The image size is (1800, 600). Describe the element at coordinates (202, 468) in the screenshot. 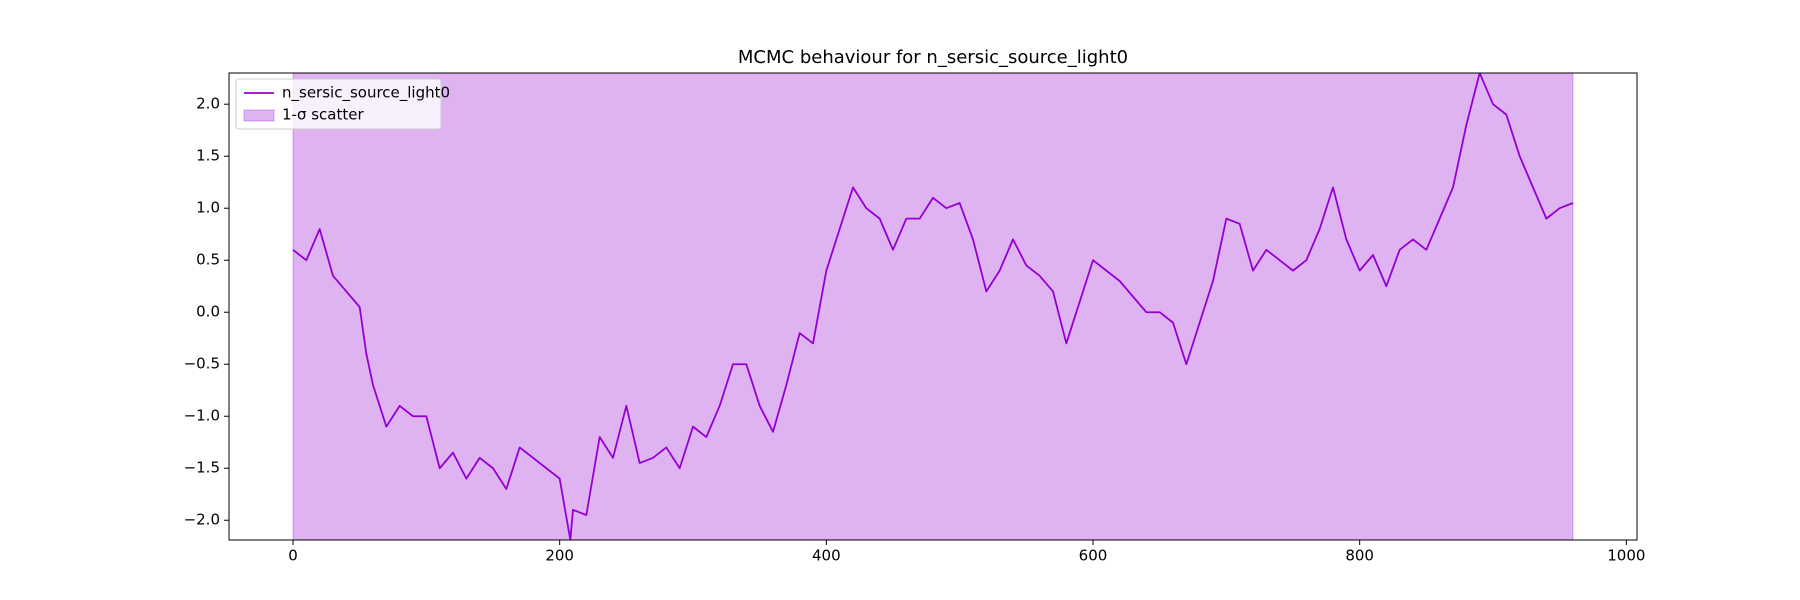

I see `y-tick-label: −1.5` at that location.